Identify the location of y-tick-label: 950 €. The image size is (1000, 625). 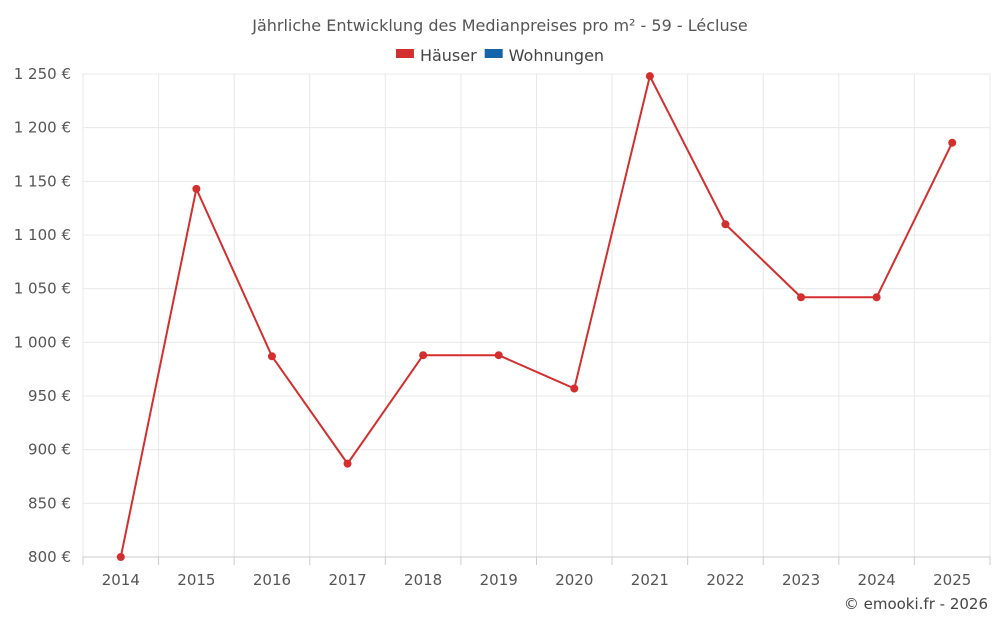
(49, 396).